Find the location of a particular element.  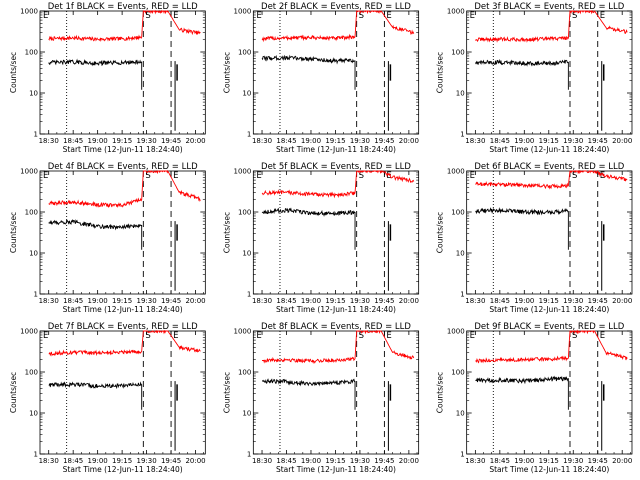

chart-title: Det 5f BLACK = Events, RED = LLD is located at coordinates (336, 167).